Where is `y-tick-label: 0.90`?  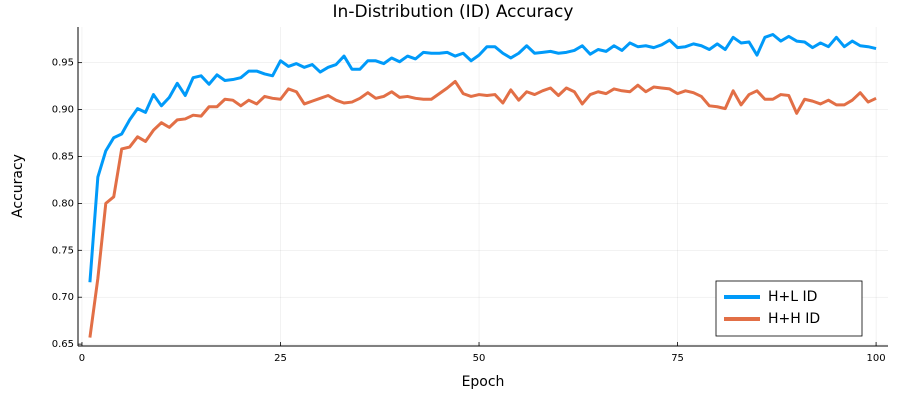
y-tick-label: 0.90 is located at coordinates (63, 110).